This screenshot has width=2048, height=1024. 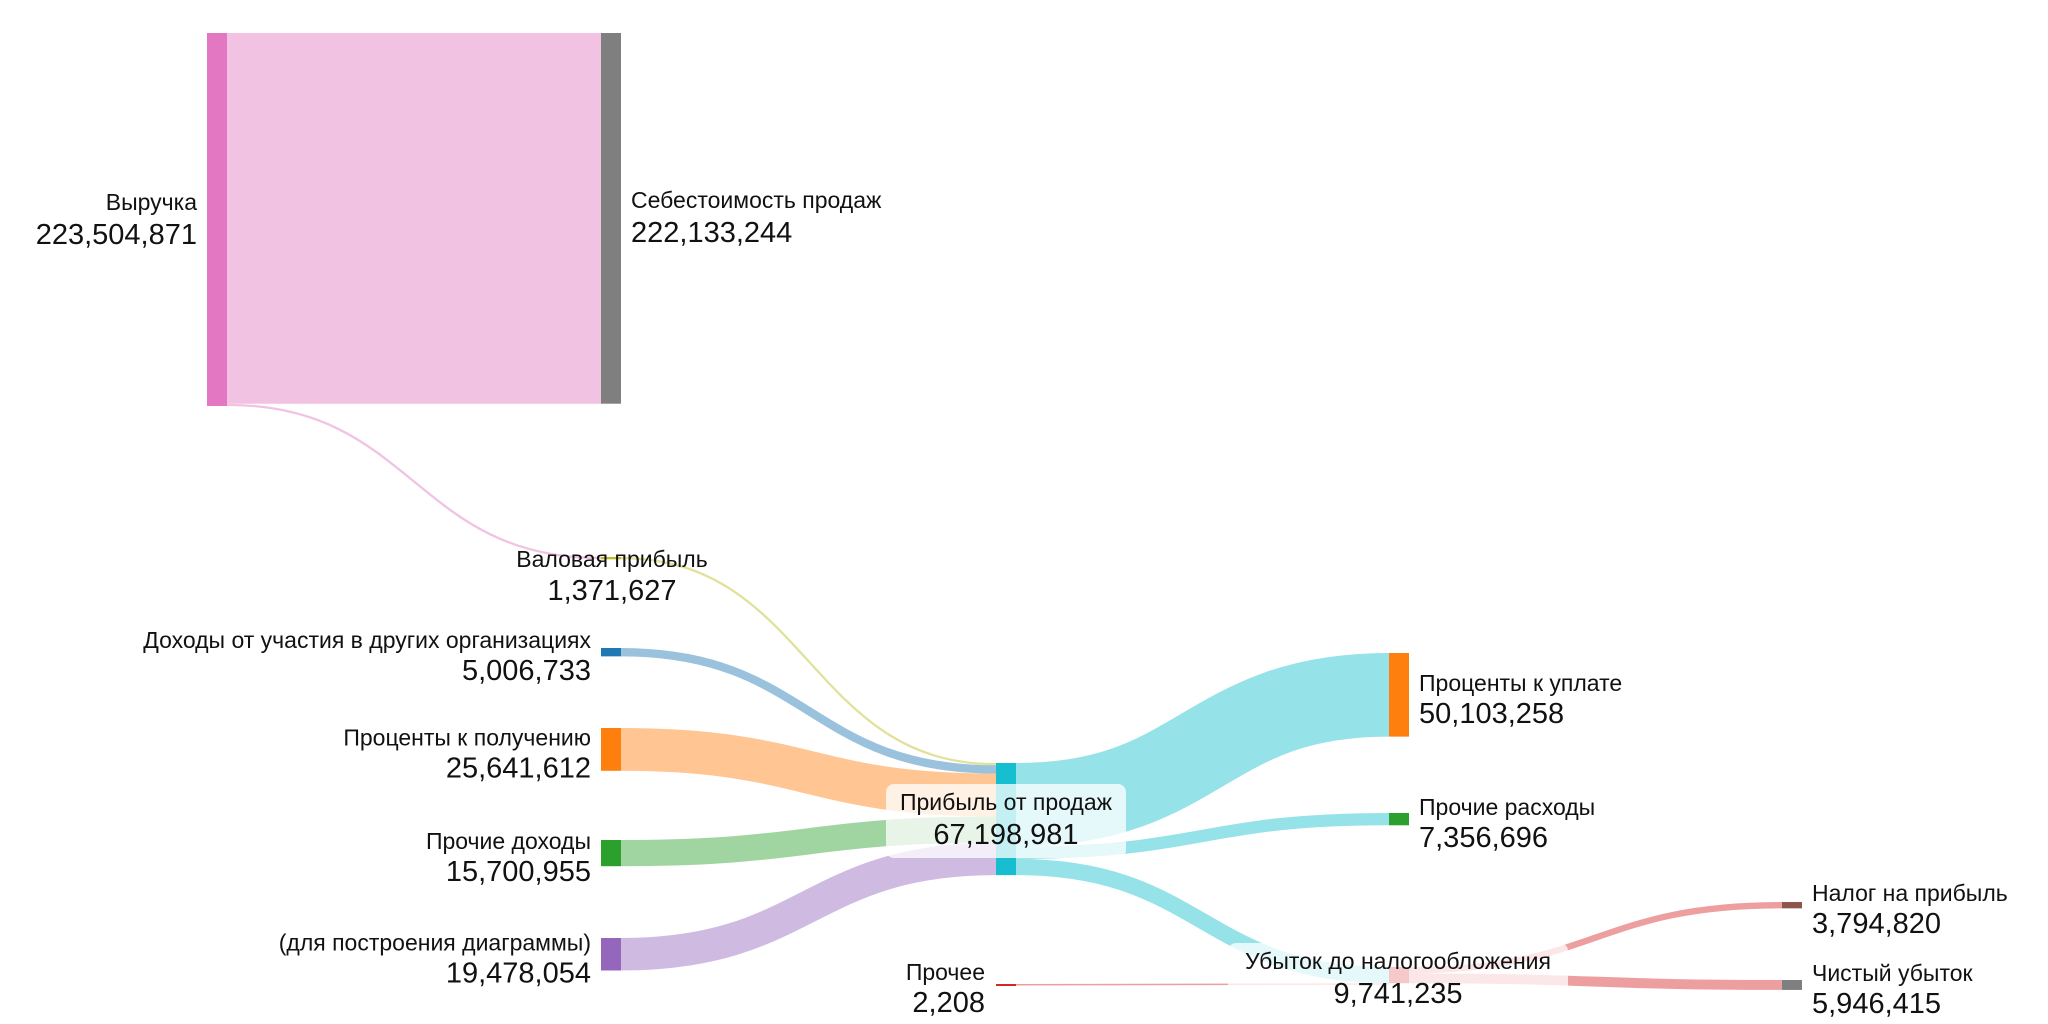 I want to click on link-gross-to-op_profit, so click(x=808, y=661).